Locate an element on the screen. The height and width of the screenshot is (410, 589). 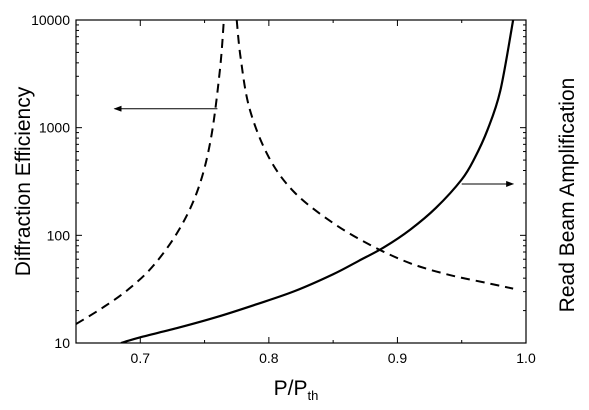
x-tick-label: 0.9 is located at coordinates (398, 358).